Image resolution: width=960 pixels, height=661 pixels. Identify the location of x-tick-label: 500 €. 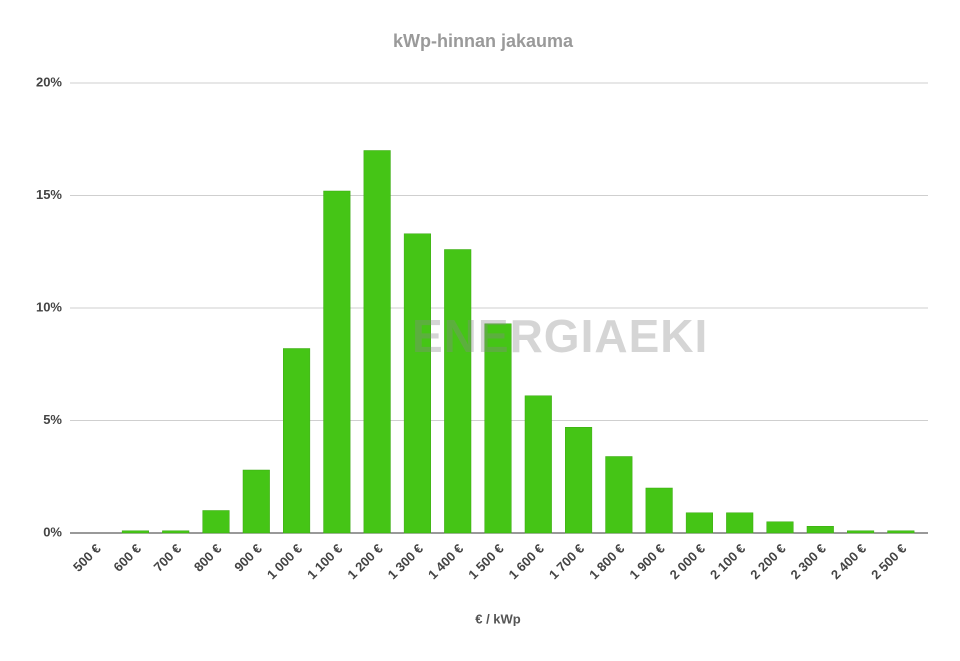
(87, 558).